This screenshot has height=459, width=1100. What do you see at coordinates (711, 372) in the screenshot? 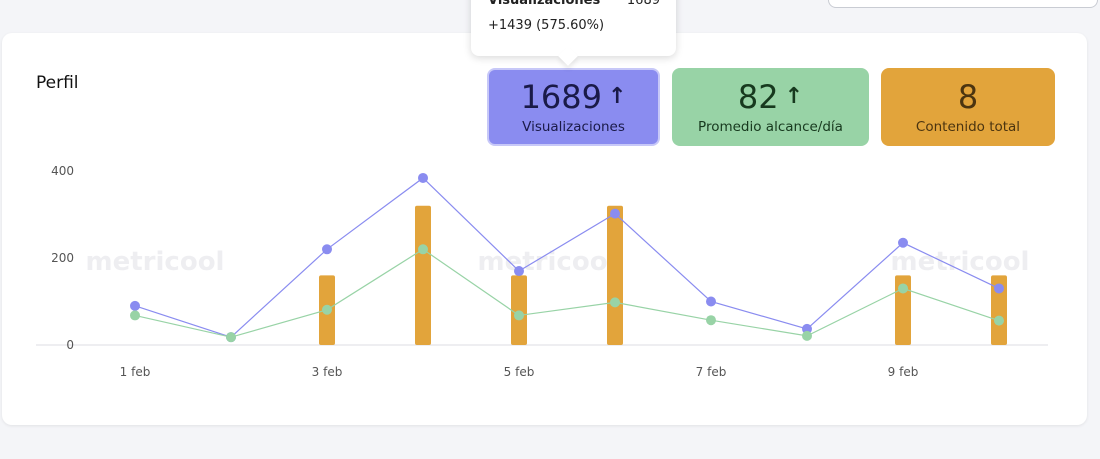
I see `x-tick-label: 7 feb` at bounding box center [711, 372].